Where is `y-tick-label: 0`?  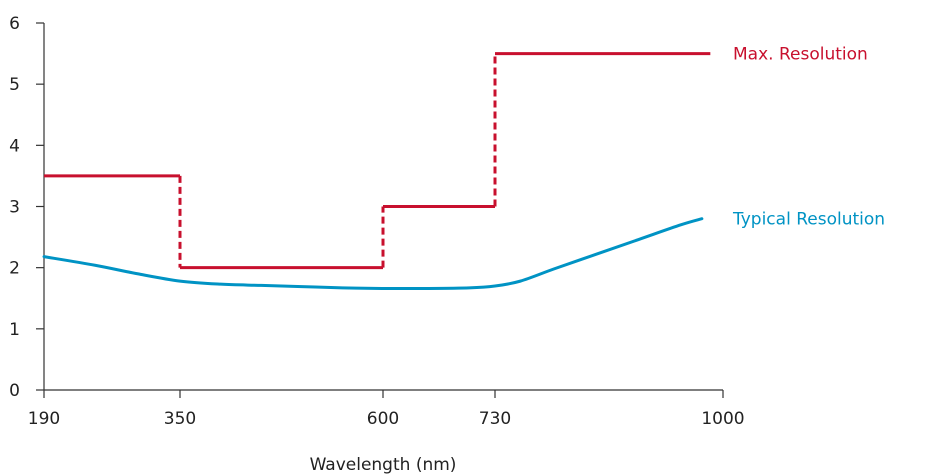
y-tick-label: 0 is located at coordinates (14, 391).